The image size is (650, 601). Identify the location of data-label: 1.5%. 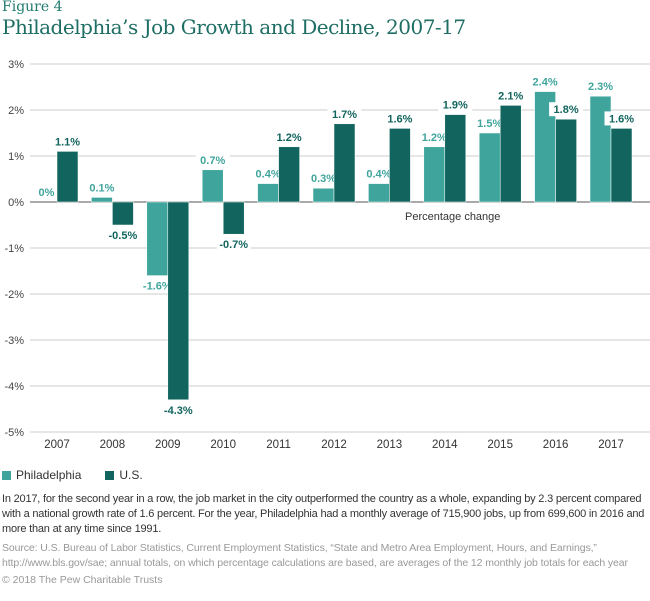
(489, 124).